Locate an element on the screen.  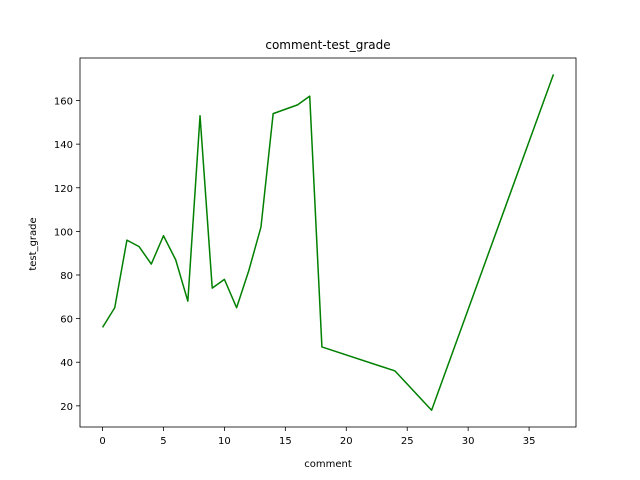
x-tick-label-20: 20 is located at coordinates (346, 441).